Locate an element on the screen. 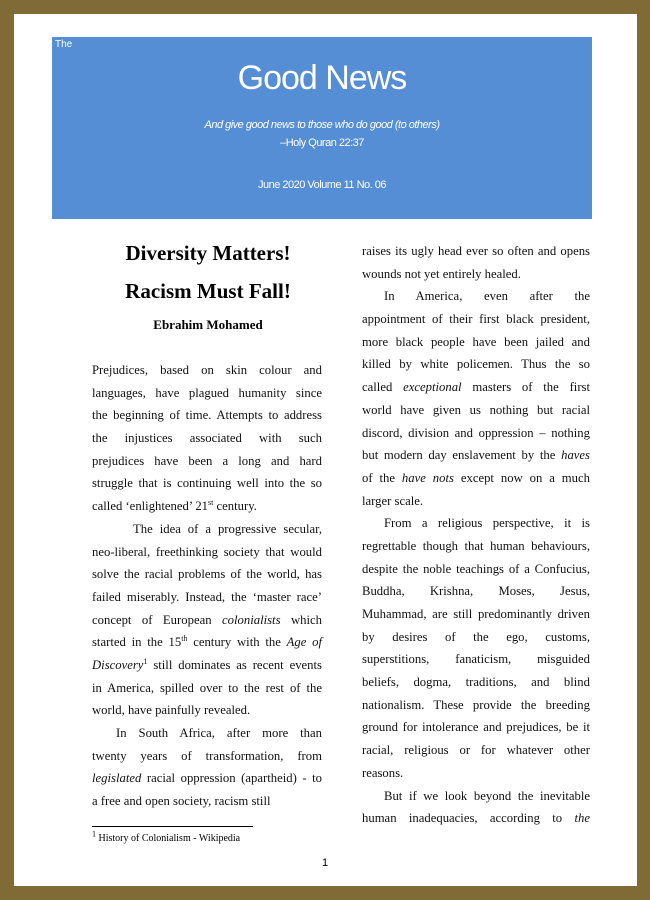 The width and height of the screenshot is (650, 900). text: more black people have been jailed and is located at coordinates (476, 341).